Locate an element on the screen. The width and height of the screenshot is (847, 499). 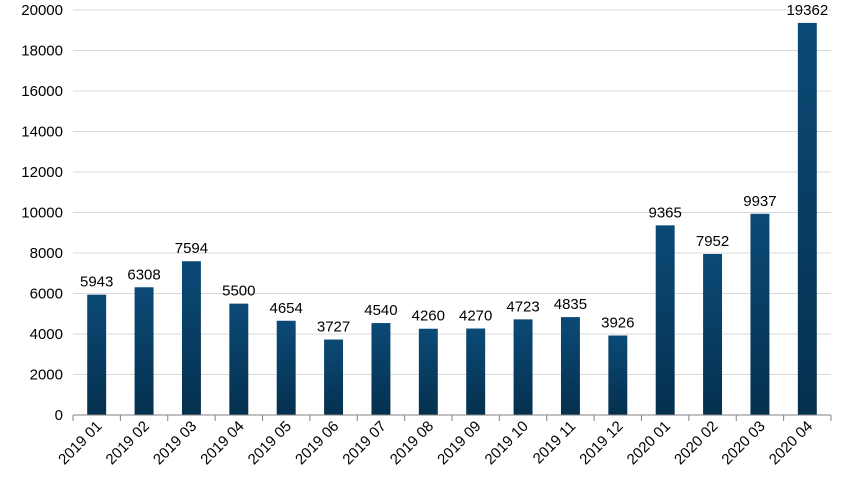
data-label: 7594 is located at coordinates (191, 248).